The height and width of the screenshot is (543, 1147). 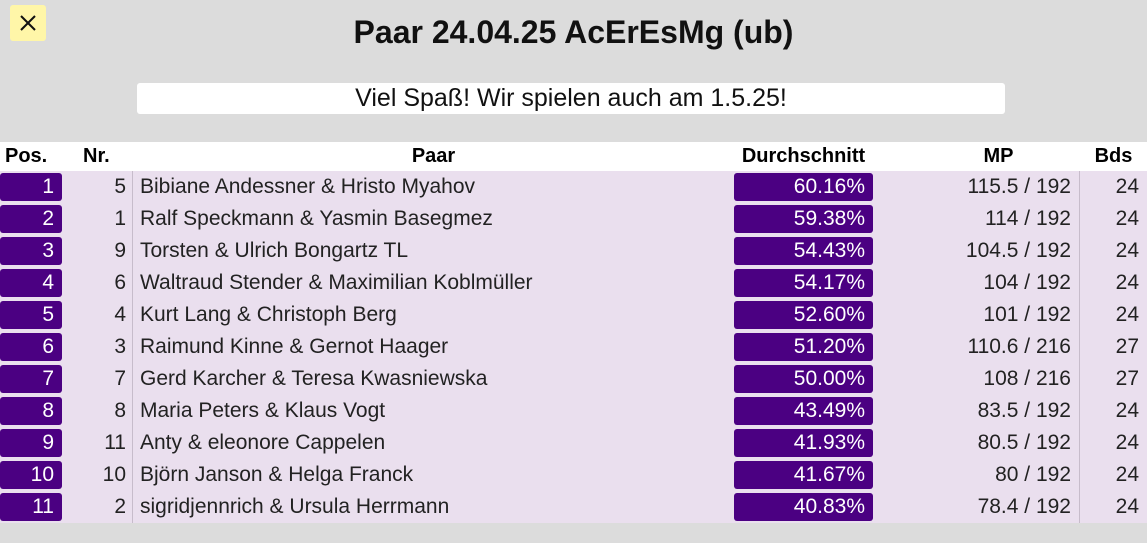 What do you see at coordinates (571, 98) in the screenshot?
I see `announcement-banner: Viel Spaß! Wir spielen auch am 1.5.25!` at bounding box center [571, 98].